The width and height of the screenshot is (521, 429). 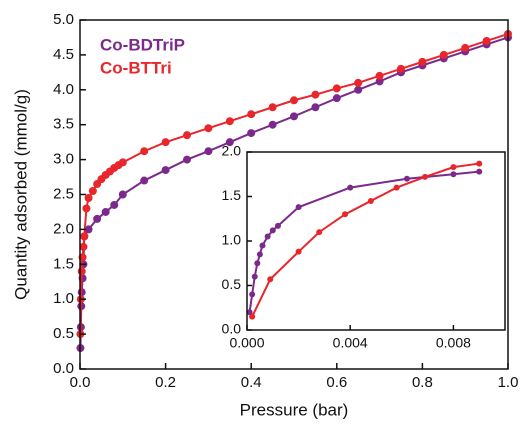 What do you see at coordinates (136, 67) in the screenshot?
I see `legend-entry: Co-BTTri` at bounding box center [136, 67].